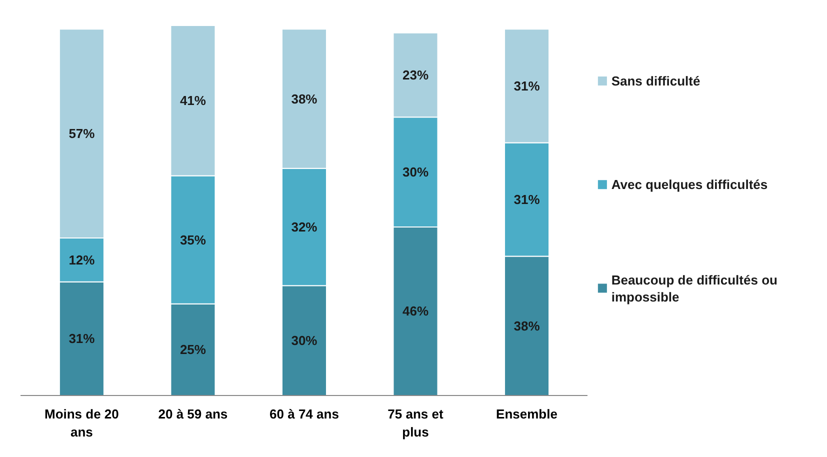 Image resolution: width=827 pixels, height=457 pixels. Describe the element at coordinates (416, 423) in the screenshot. I see `x-tick-label: 75 ans et plus` at that location.